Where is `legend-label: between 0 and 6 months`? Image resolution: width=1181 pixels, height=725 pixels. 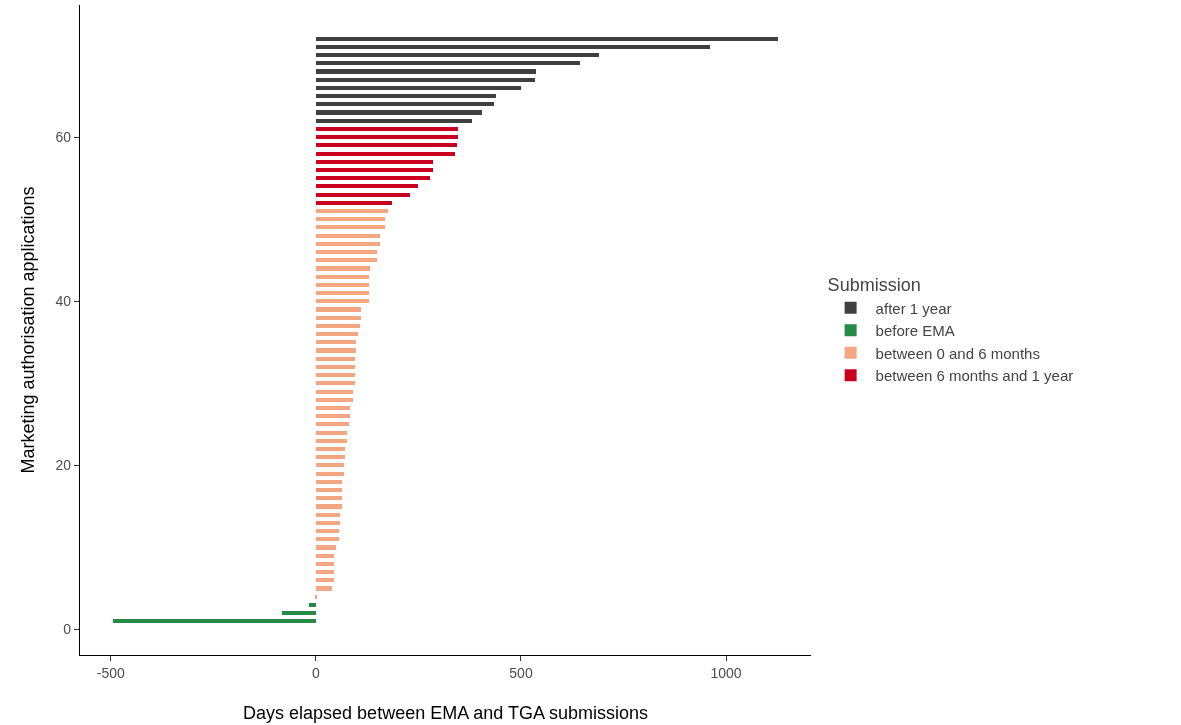
legend-label: between 0 and 6 months is located at coordinates (957, 353).